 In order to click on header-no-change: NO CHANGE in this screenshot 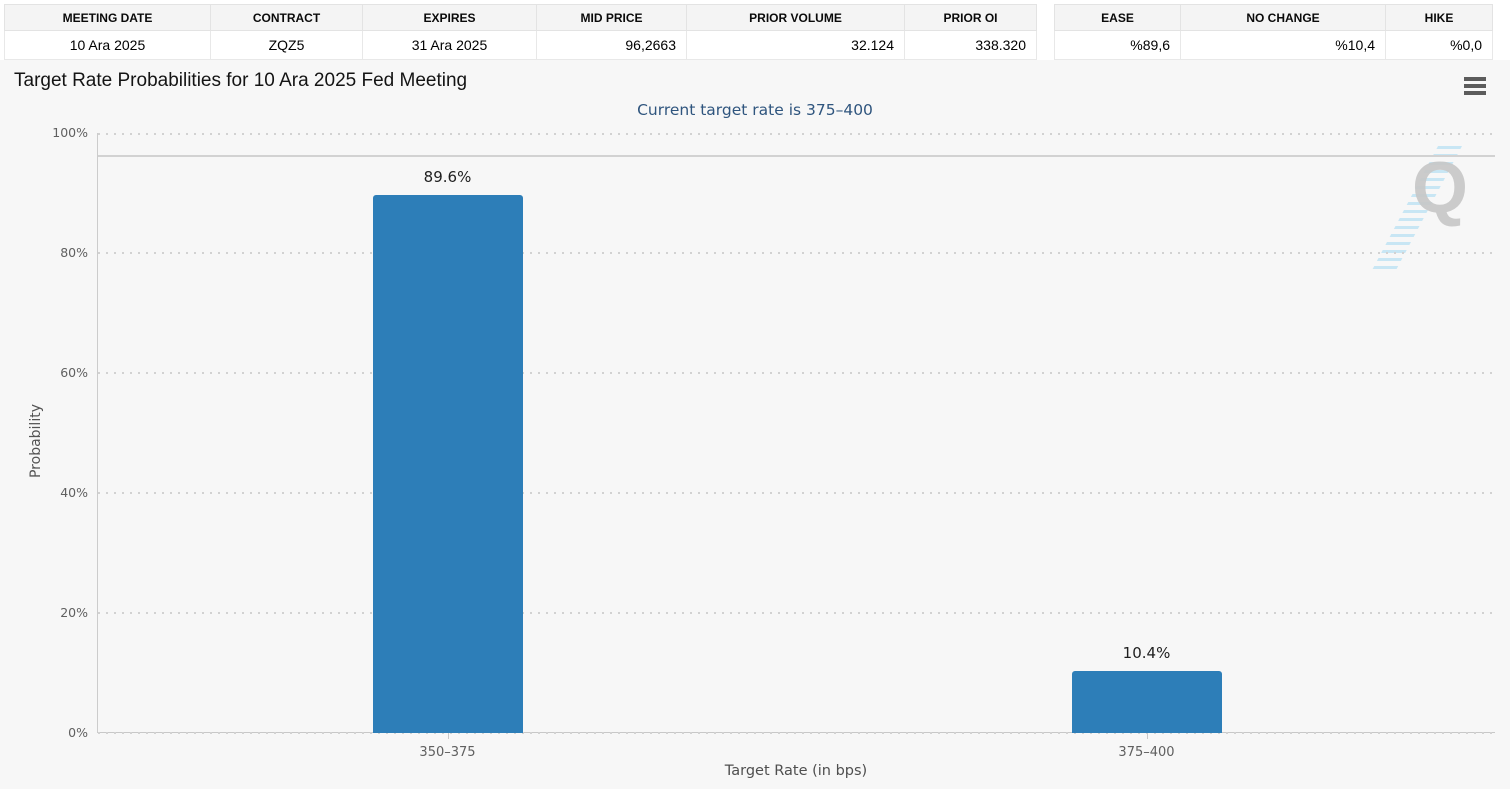, I will do `click(1283, 17)`.